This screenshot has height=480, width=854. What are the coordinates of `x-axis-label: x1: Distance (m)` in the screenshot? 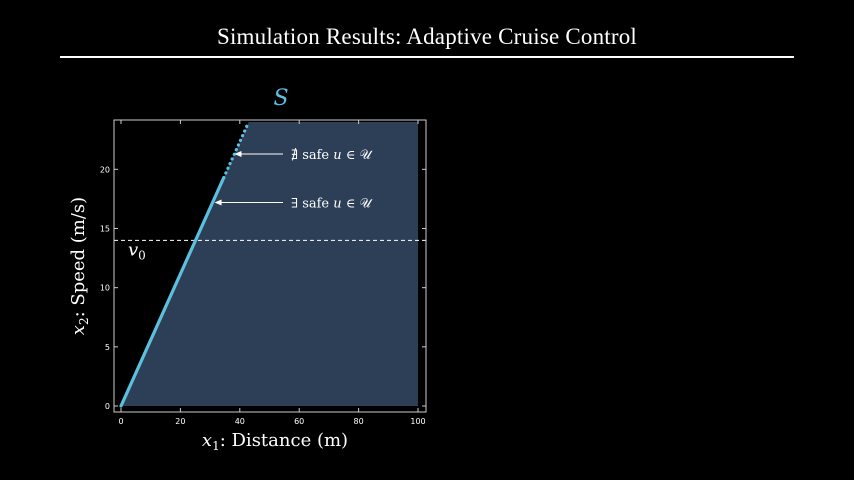 It's located at (275, 441).